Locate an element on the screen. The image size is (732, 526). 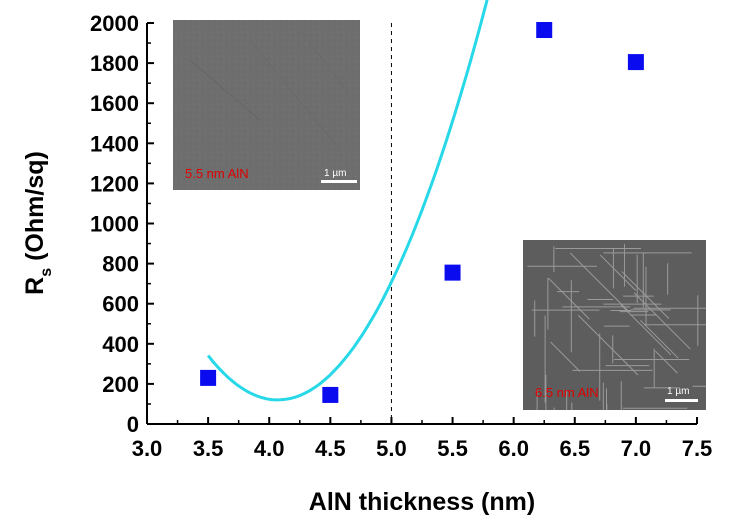
x-tick-label: 4.0 is located at coordinates (269, 448).